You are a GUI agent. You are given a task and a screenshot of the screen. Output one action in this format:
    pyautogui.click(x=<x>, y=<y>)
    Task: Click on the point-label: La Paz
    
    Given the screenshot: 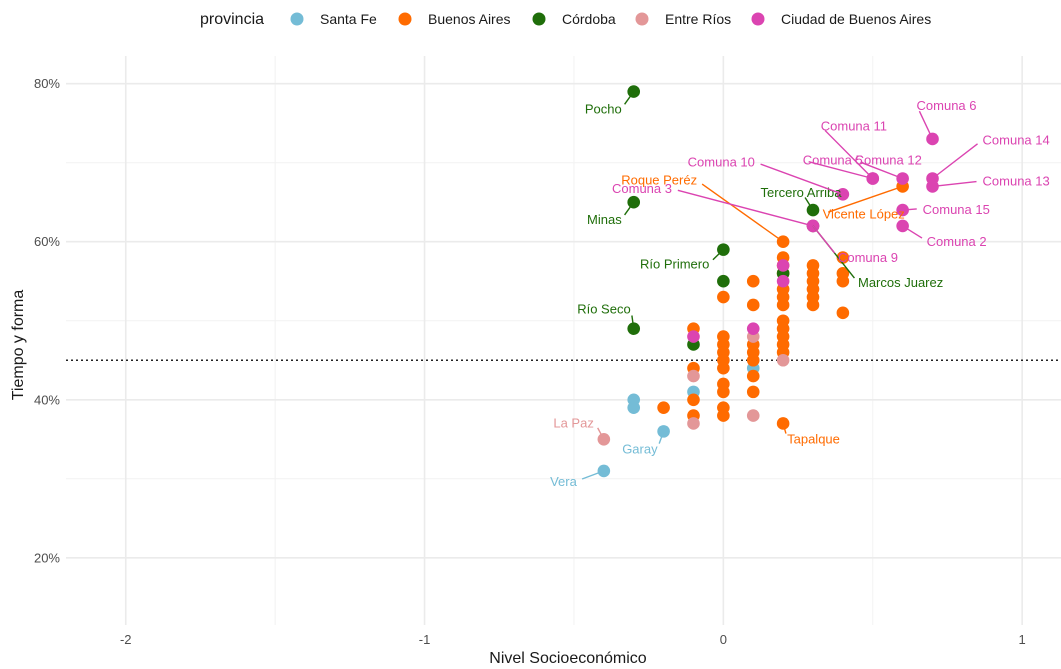 What is the action you would take?
    pyautogui.click(x=573, y=422)
    